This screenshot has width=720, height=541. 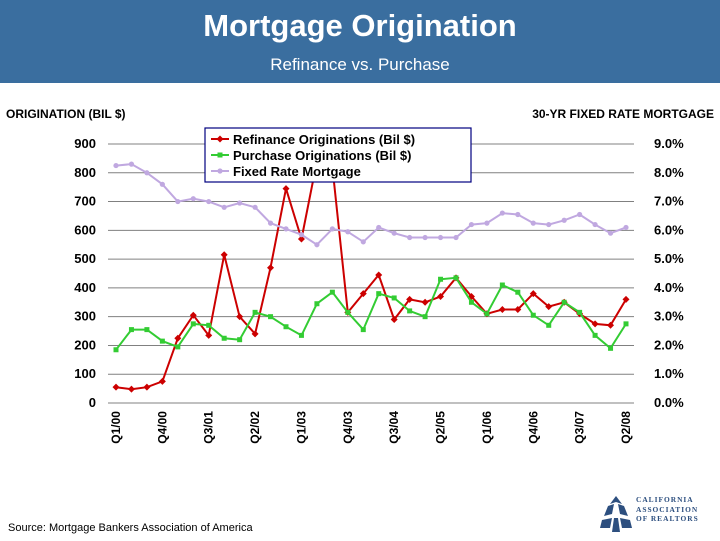 What do you see at coordinates (669, 344) in the screenshot?
I see `right-tick-label: 2.0%` at bounding box center [669, 344].